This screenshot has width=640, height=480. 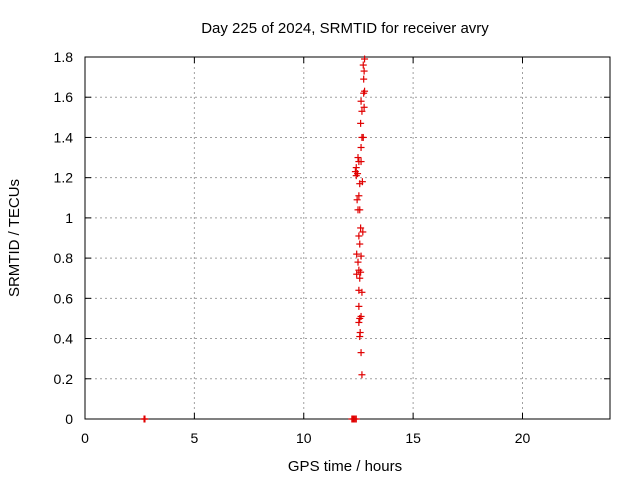 I want to click on y-tick-label: 1.2, so click(x=64, y=178).